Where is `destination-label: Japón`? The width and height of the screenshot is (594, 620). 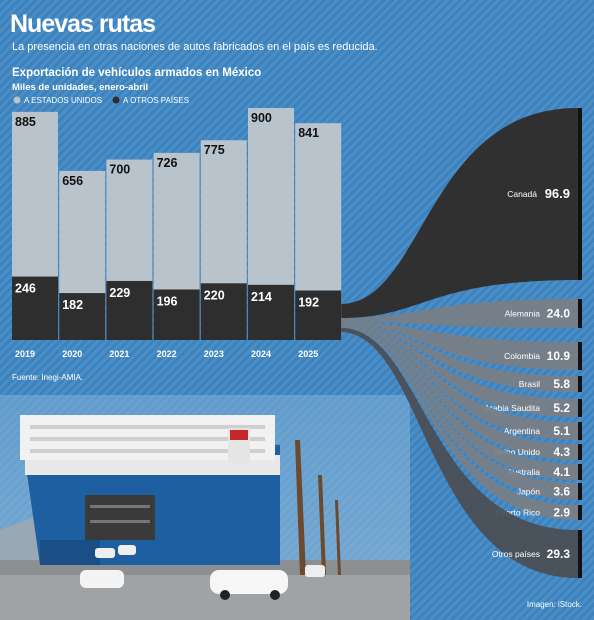 destination-label: Japón is located at coordinates (528, 492).